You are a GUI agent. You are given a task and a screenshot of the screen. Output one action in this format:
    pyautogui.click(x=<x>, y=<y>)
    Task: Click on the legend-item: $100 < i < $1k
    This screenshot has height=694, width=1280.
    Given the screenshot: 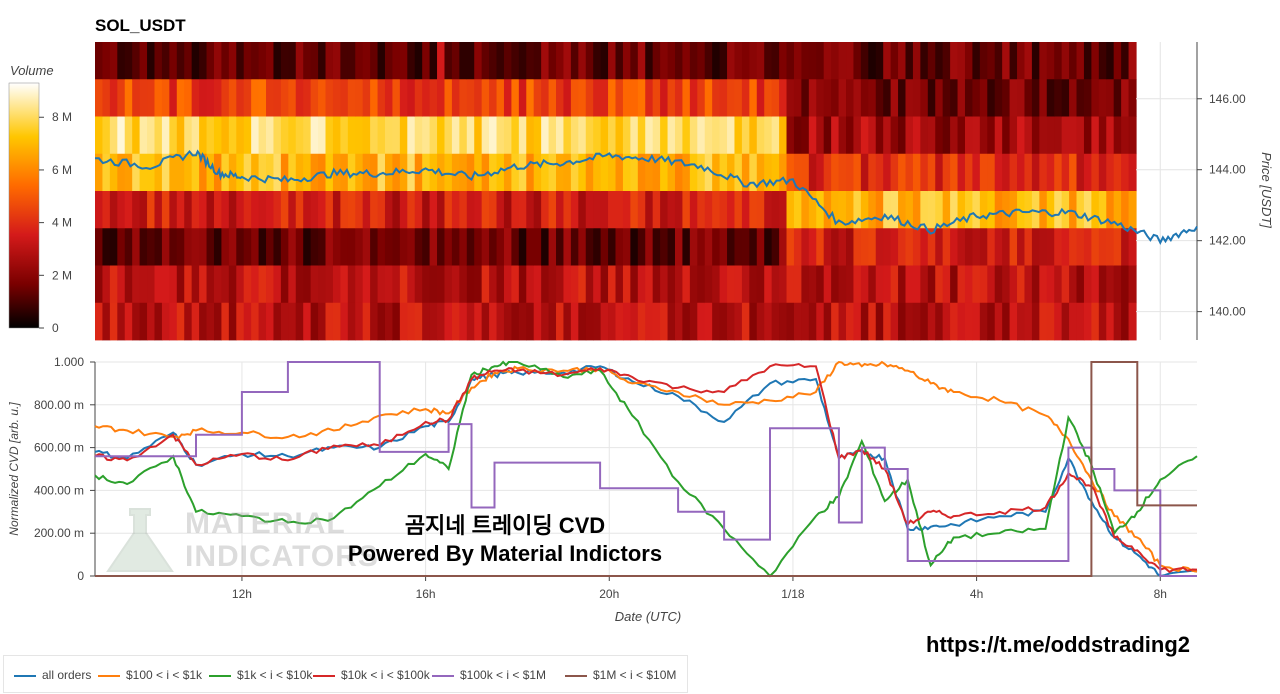 What is the action you would take?
    pyautogui.click(x=150, y=675)
    